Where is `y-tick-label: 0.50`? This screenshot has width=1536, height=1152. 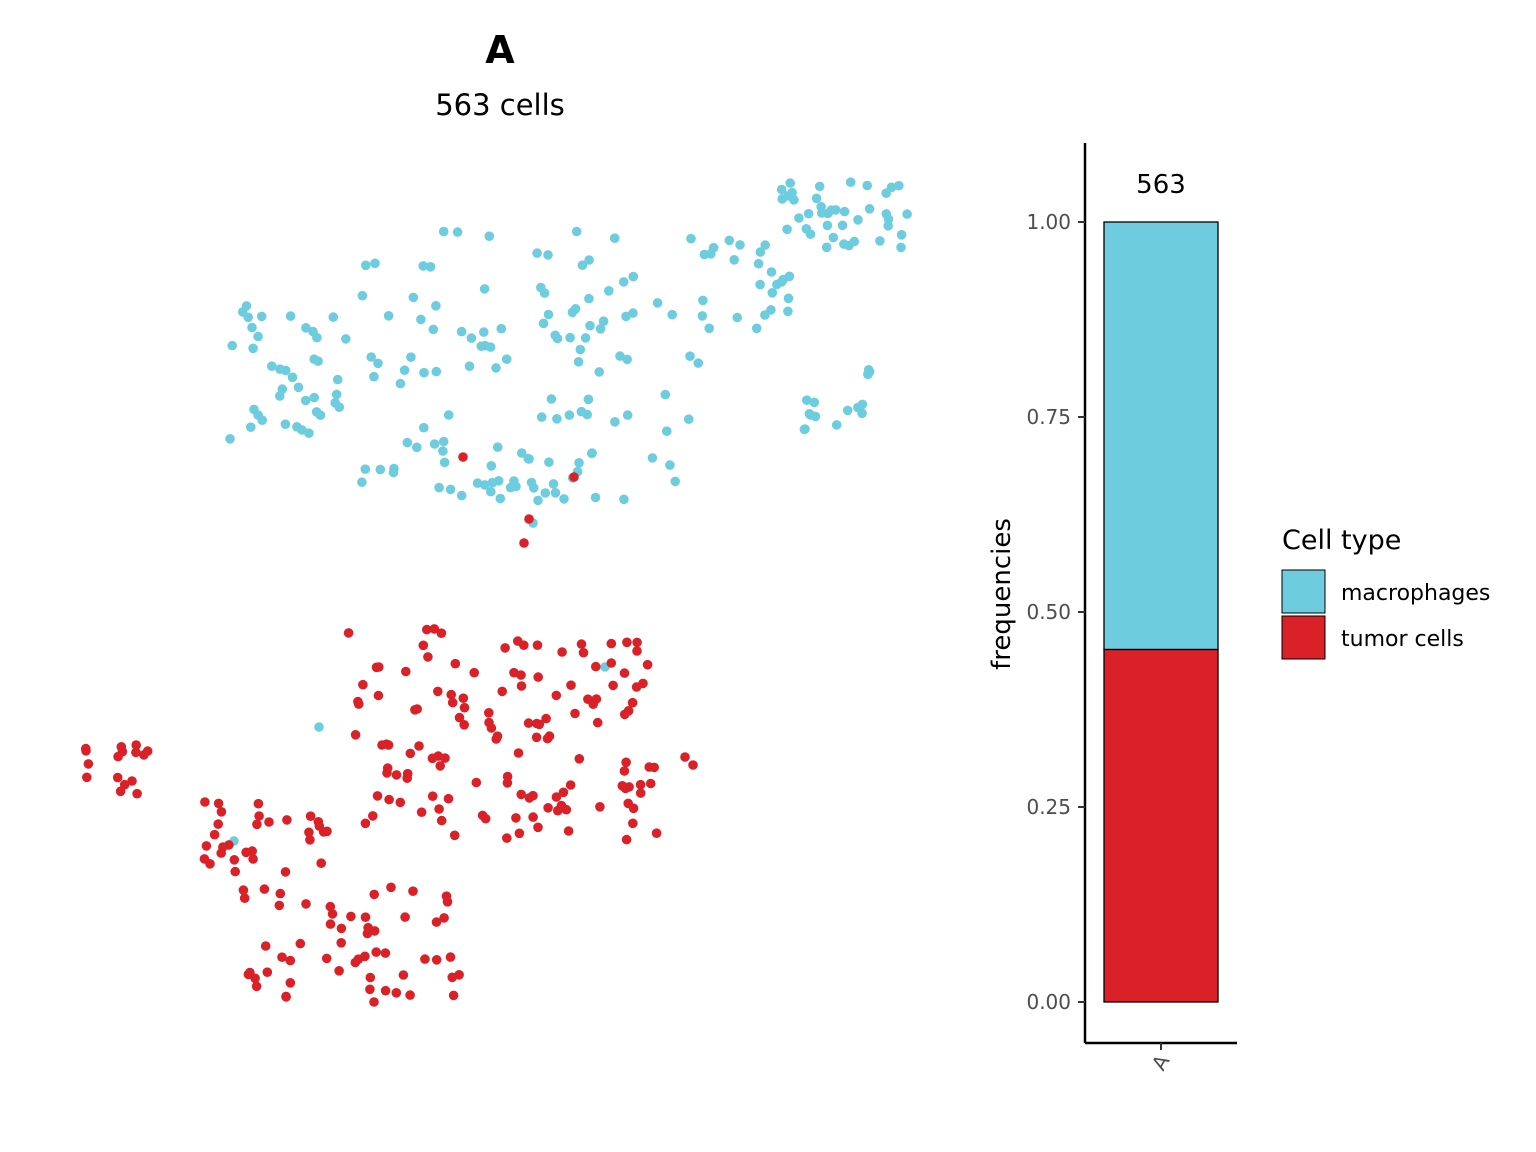 y-tick-label: 0.50 is located at coordinates (1048, 612).